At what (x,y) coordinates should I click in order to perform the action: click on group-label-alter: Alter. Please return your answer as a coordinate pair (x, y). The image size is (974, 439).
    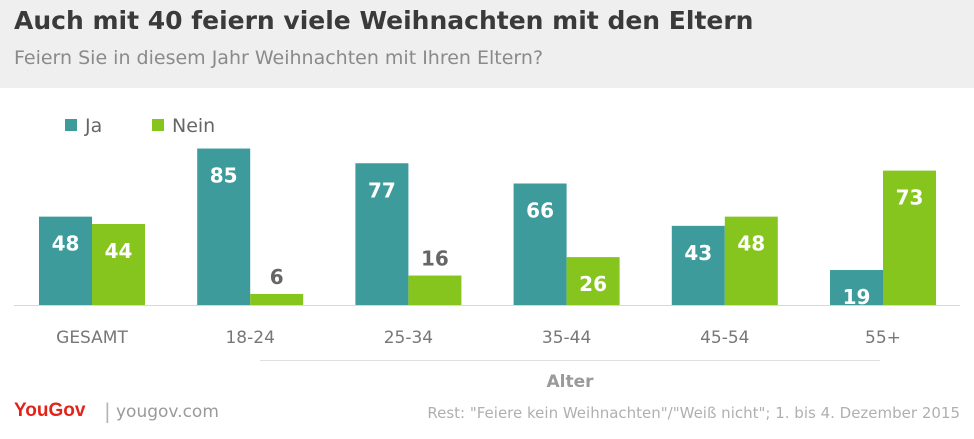
    Looking at the image, I should click on (570, 382).